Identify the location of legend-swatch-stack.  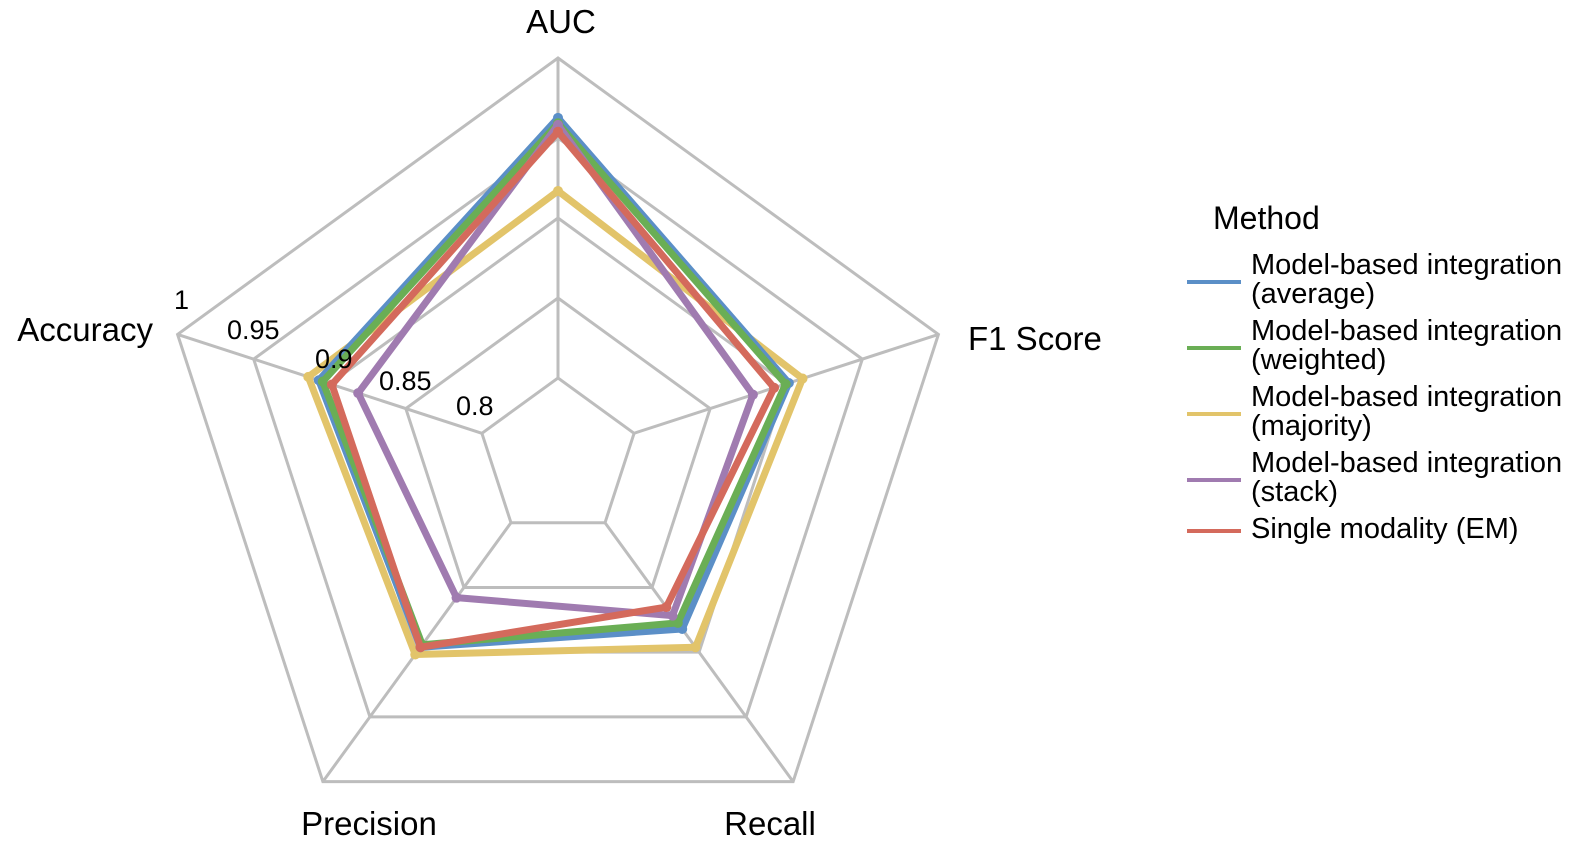
(1214, 480).